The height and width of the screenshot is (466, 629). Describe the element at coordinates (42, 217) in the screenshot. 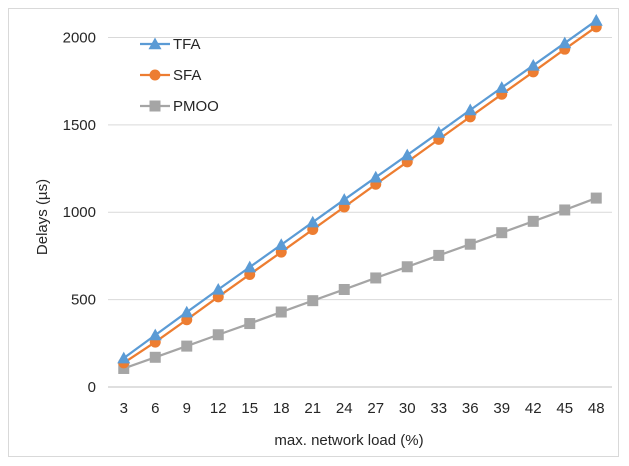

I see `y-axis-title: Delays (µs)` at that location.